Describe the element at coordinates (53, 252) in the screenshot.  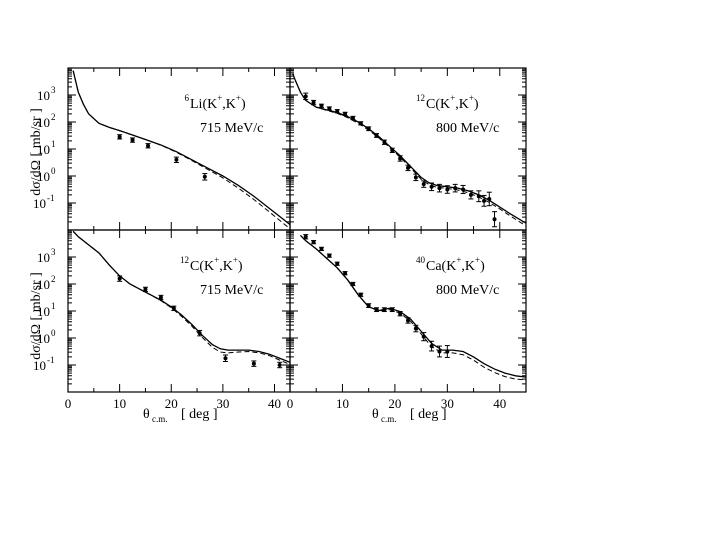
I see `y-tick-exponent: 3` at that location.